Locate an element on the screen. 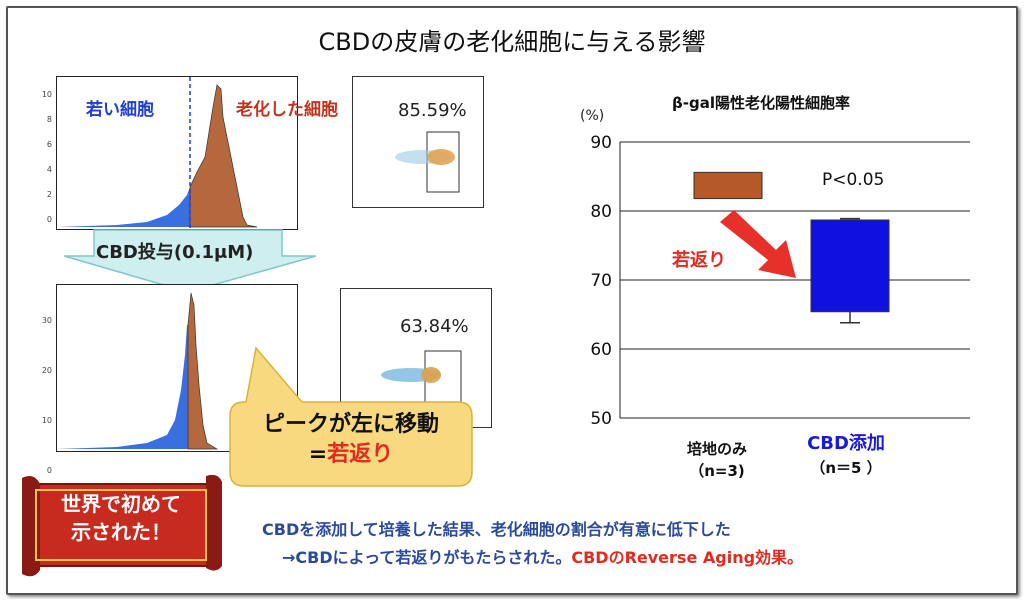 The height and width of the screenshot is (601, 1024). rejuvenation-arrow is located at coordinates (758, 244).